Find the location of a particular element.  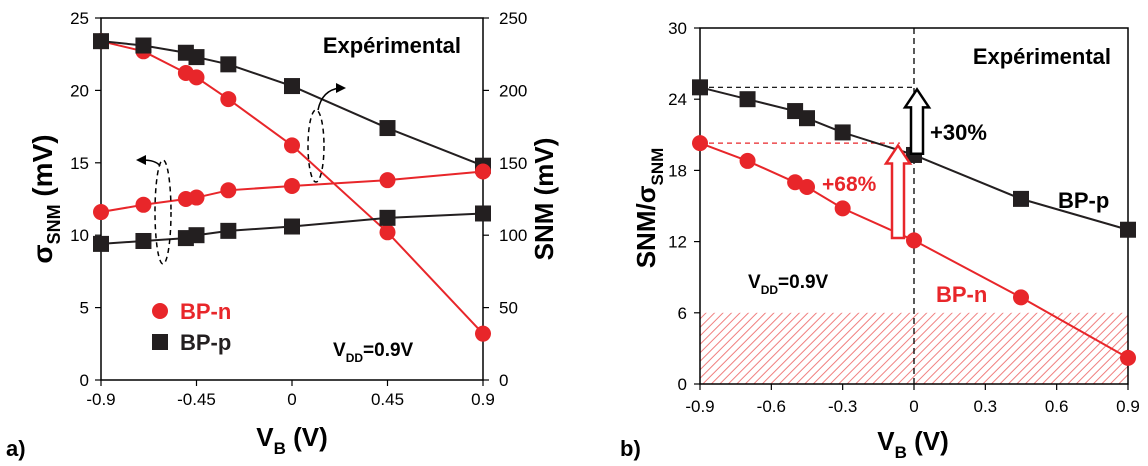

y-tick-label: 0 is located at coordinates (682, 384).